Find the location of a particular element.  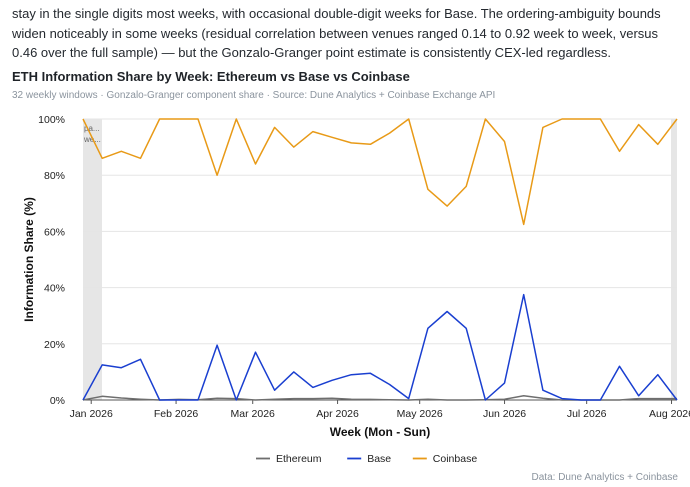

y-tick-label: 60% is located at coordinates (54, 232).